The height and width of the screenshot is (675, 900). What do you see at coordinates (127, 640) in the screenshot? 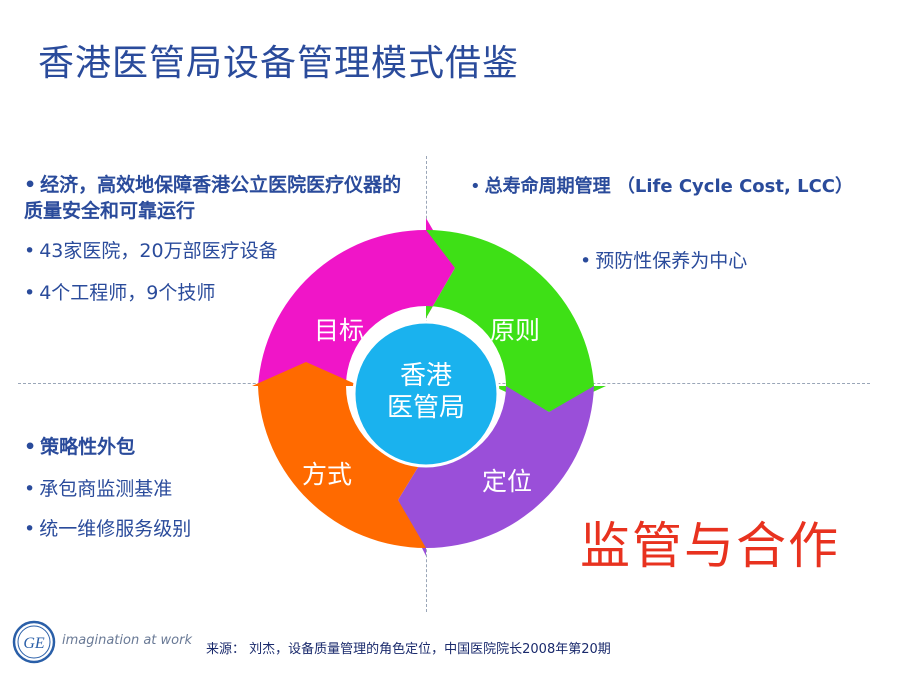
I see `ge-tagline: imagination at work` at bounding box center [127, 640].